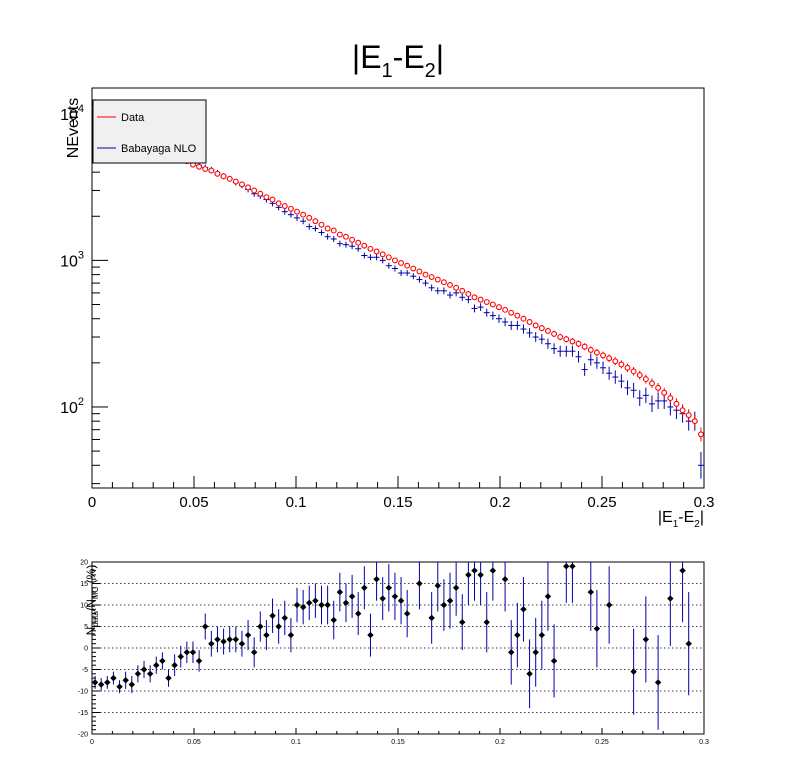 Image resolution: width=796 pixels, height=772 pixels. What do you see at coordinates (92, 600) in the screenshot?
I see `ratio-y-axis-label: Ndata/NMC (%)` at bounding box center [92, 600].